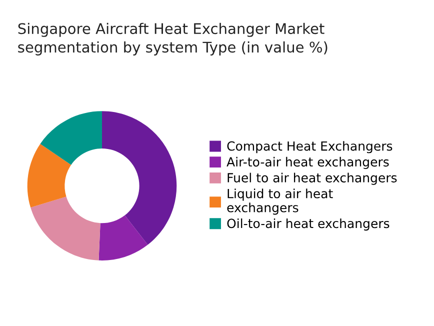 This screenshot has width=434, height=326. I want to click on legend-label: Liquid to air heat exchangers, so click(280, 201).